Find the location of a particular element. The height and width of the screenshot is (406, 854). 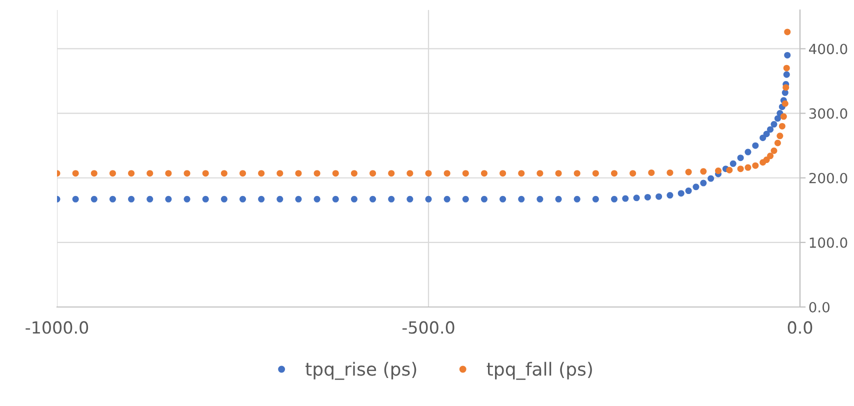

y-tick-label: 400.0 is located at coordinates (828, 49).